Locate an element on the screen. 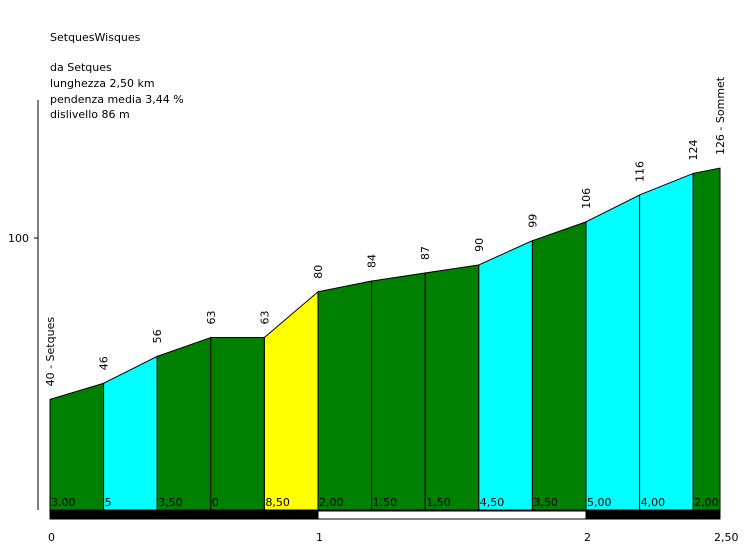 The image size is (750, 550). info-gradient: pendenza media 3,44 % is located at coordinates (117, 99).